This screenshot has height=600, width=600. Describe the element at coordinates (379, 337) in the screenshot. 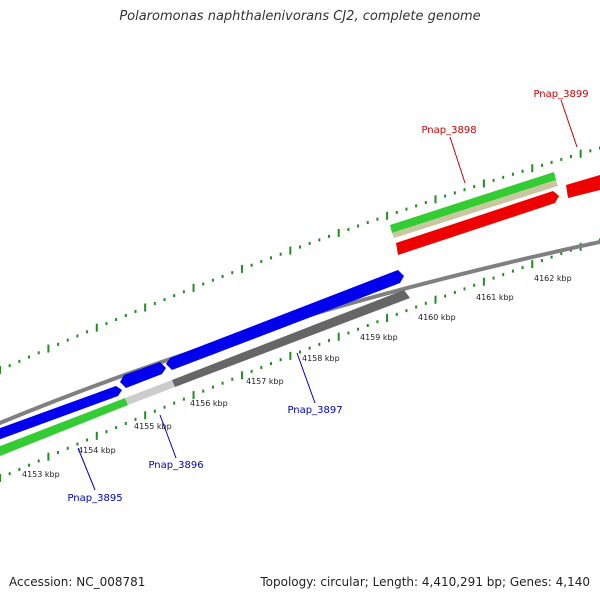

I see `kbp-label: 4159 kbp` at that location.